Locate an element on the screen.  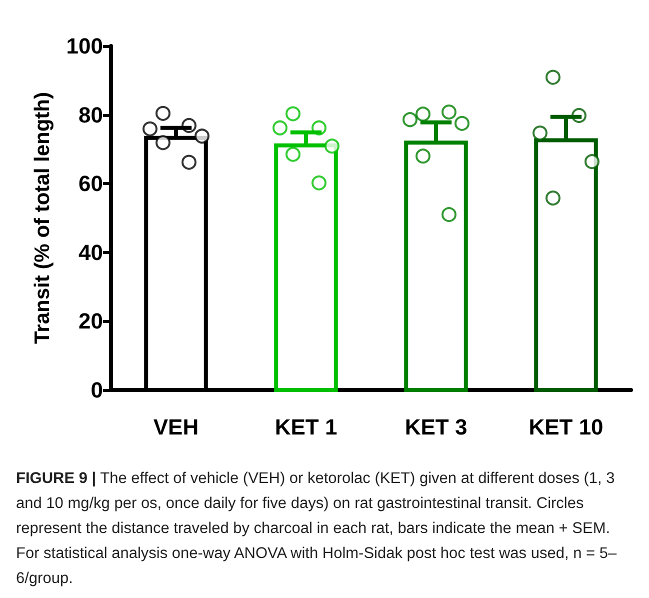
y-tick-label: 60 is located at coordinates (90, 183).